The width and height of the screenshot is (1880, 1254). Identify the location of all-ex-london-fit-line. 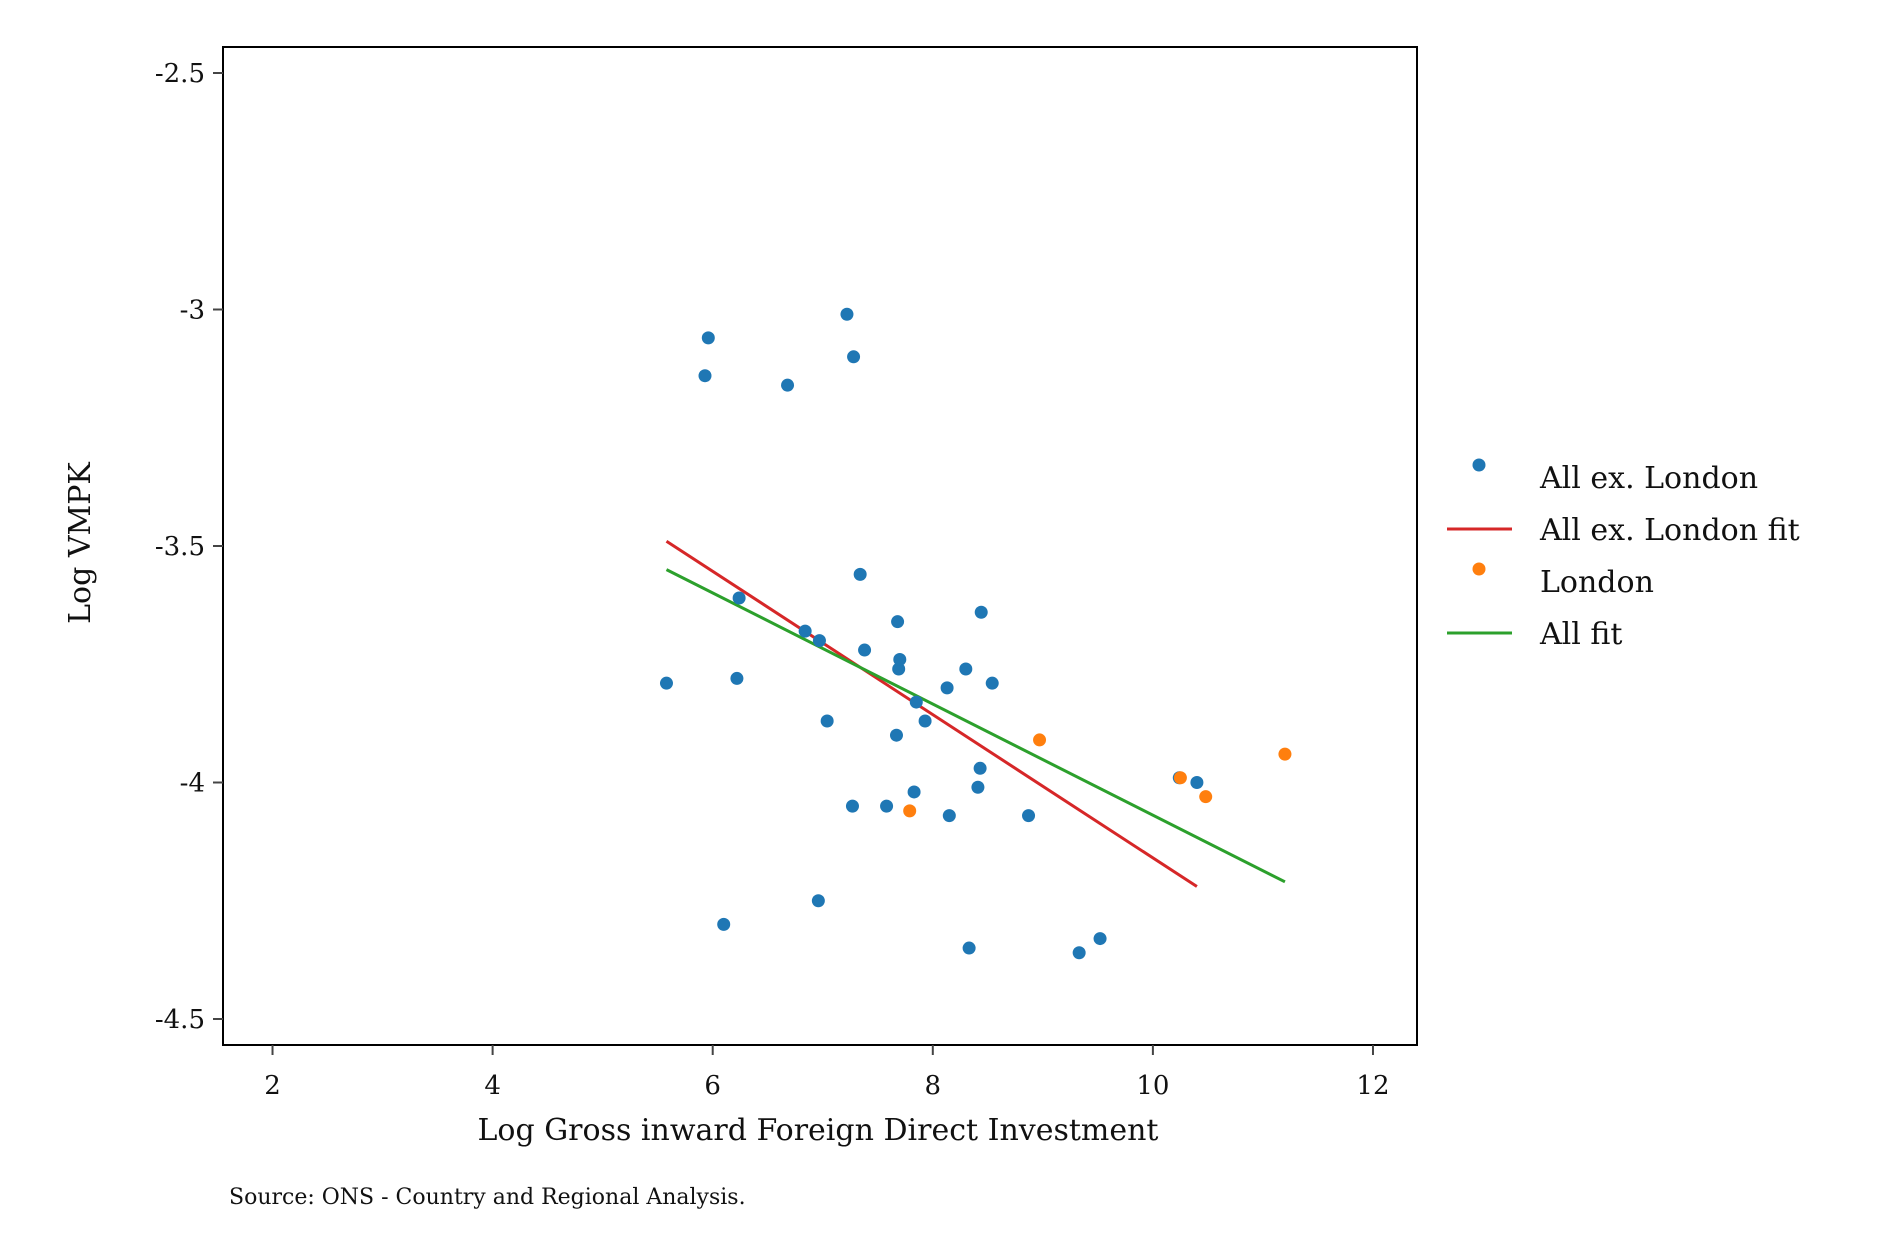
(931, 714).